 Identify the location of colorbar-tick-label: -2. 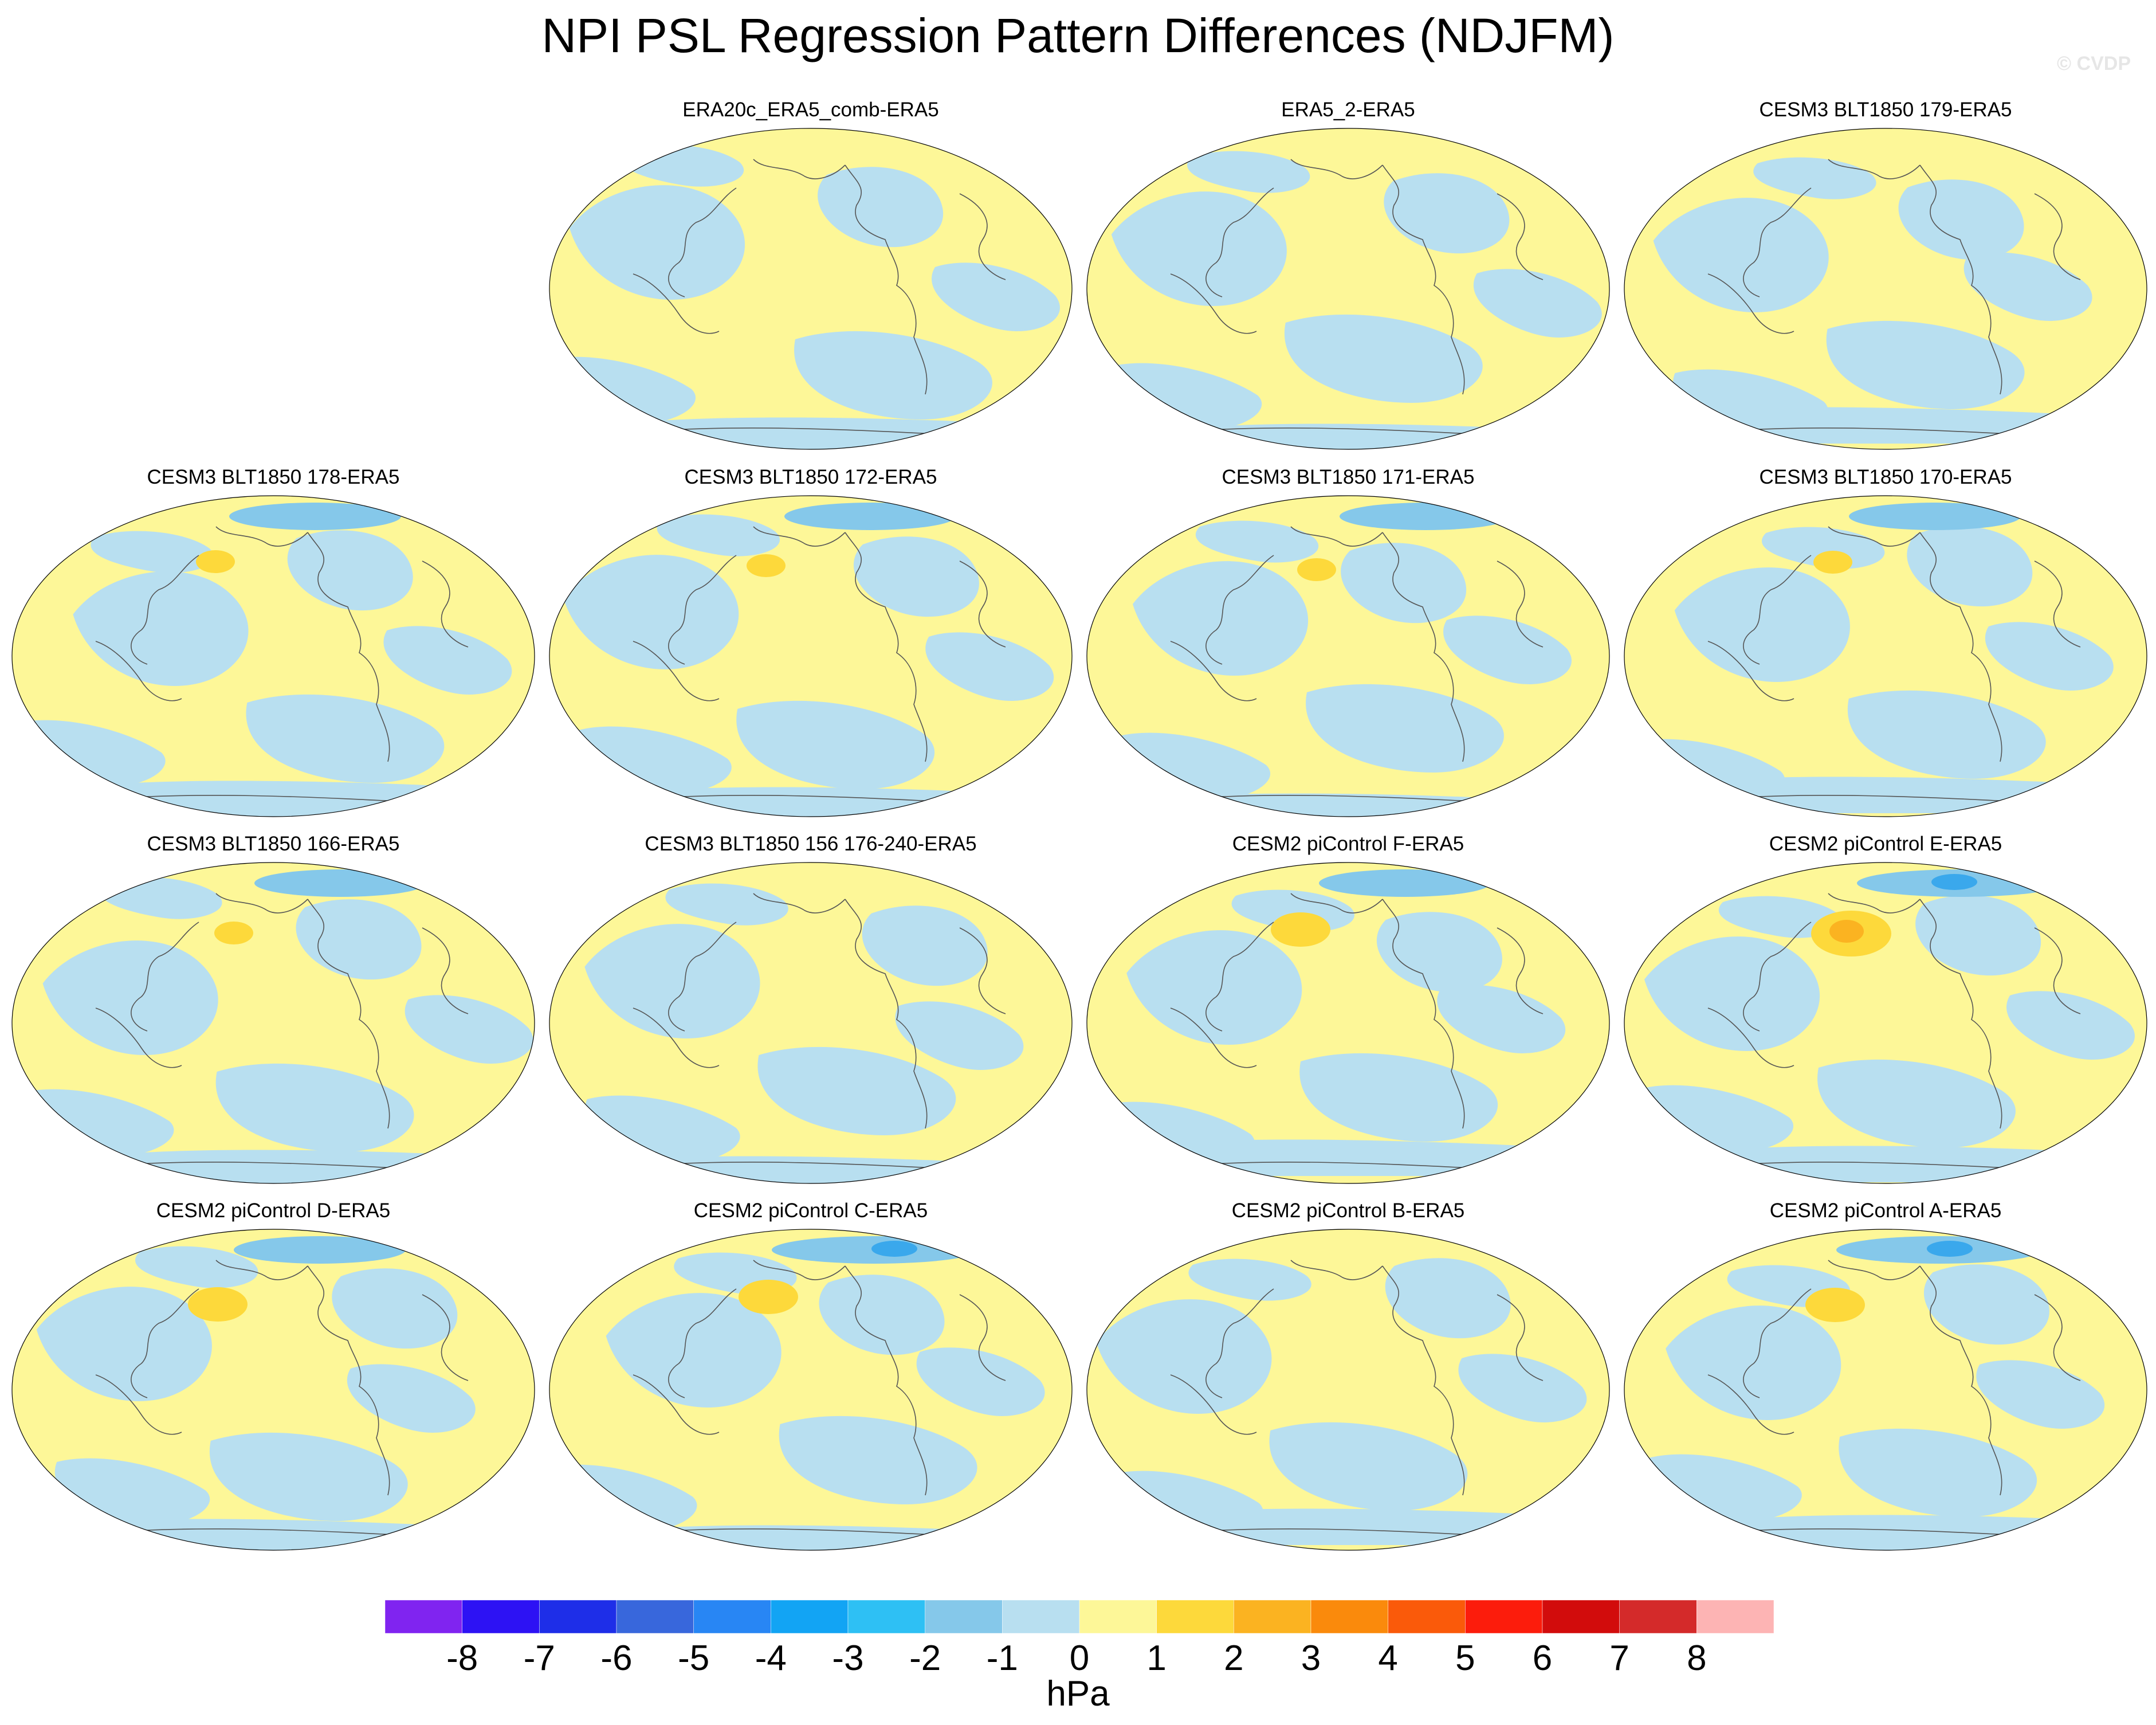
(925, 1658).